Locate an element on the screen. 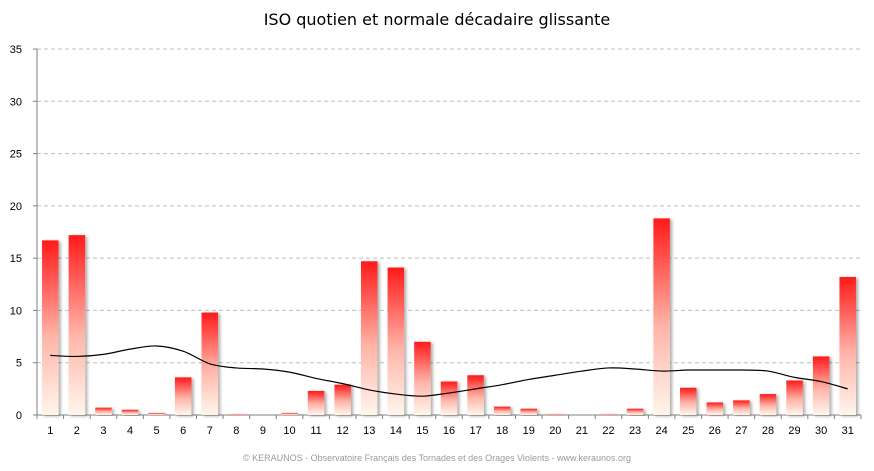 This screenshot has height=471, width=874. x-tick-label: 10 is located at coordinates (289, 431).